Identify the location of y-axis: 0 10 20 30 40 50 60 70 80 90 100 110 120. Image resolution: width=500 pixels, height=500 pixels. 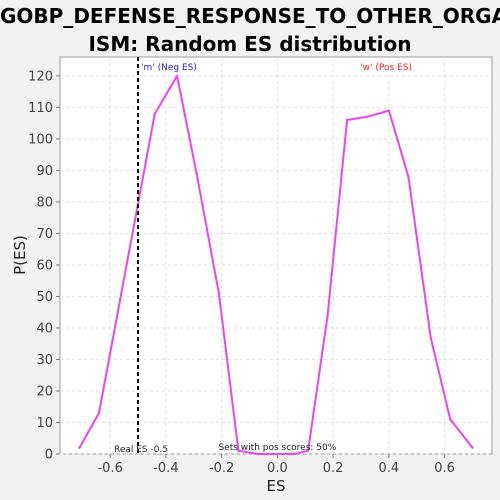
(44, 266).